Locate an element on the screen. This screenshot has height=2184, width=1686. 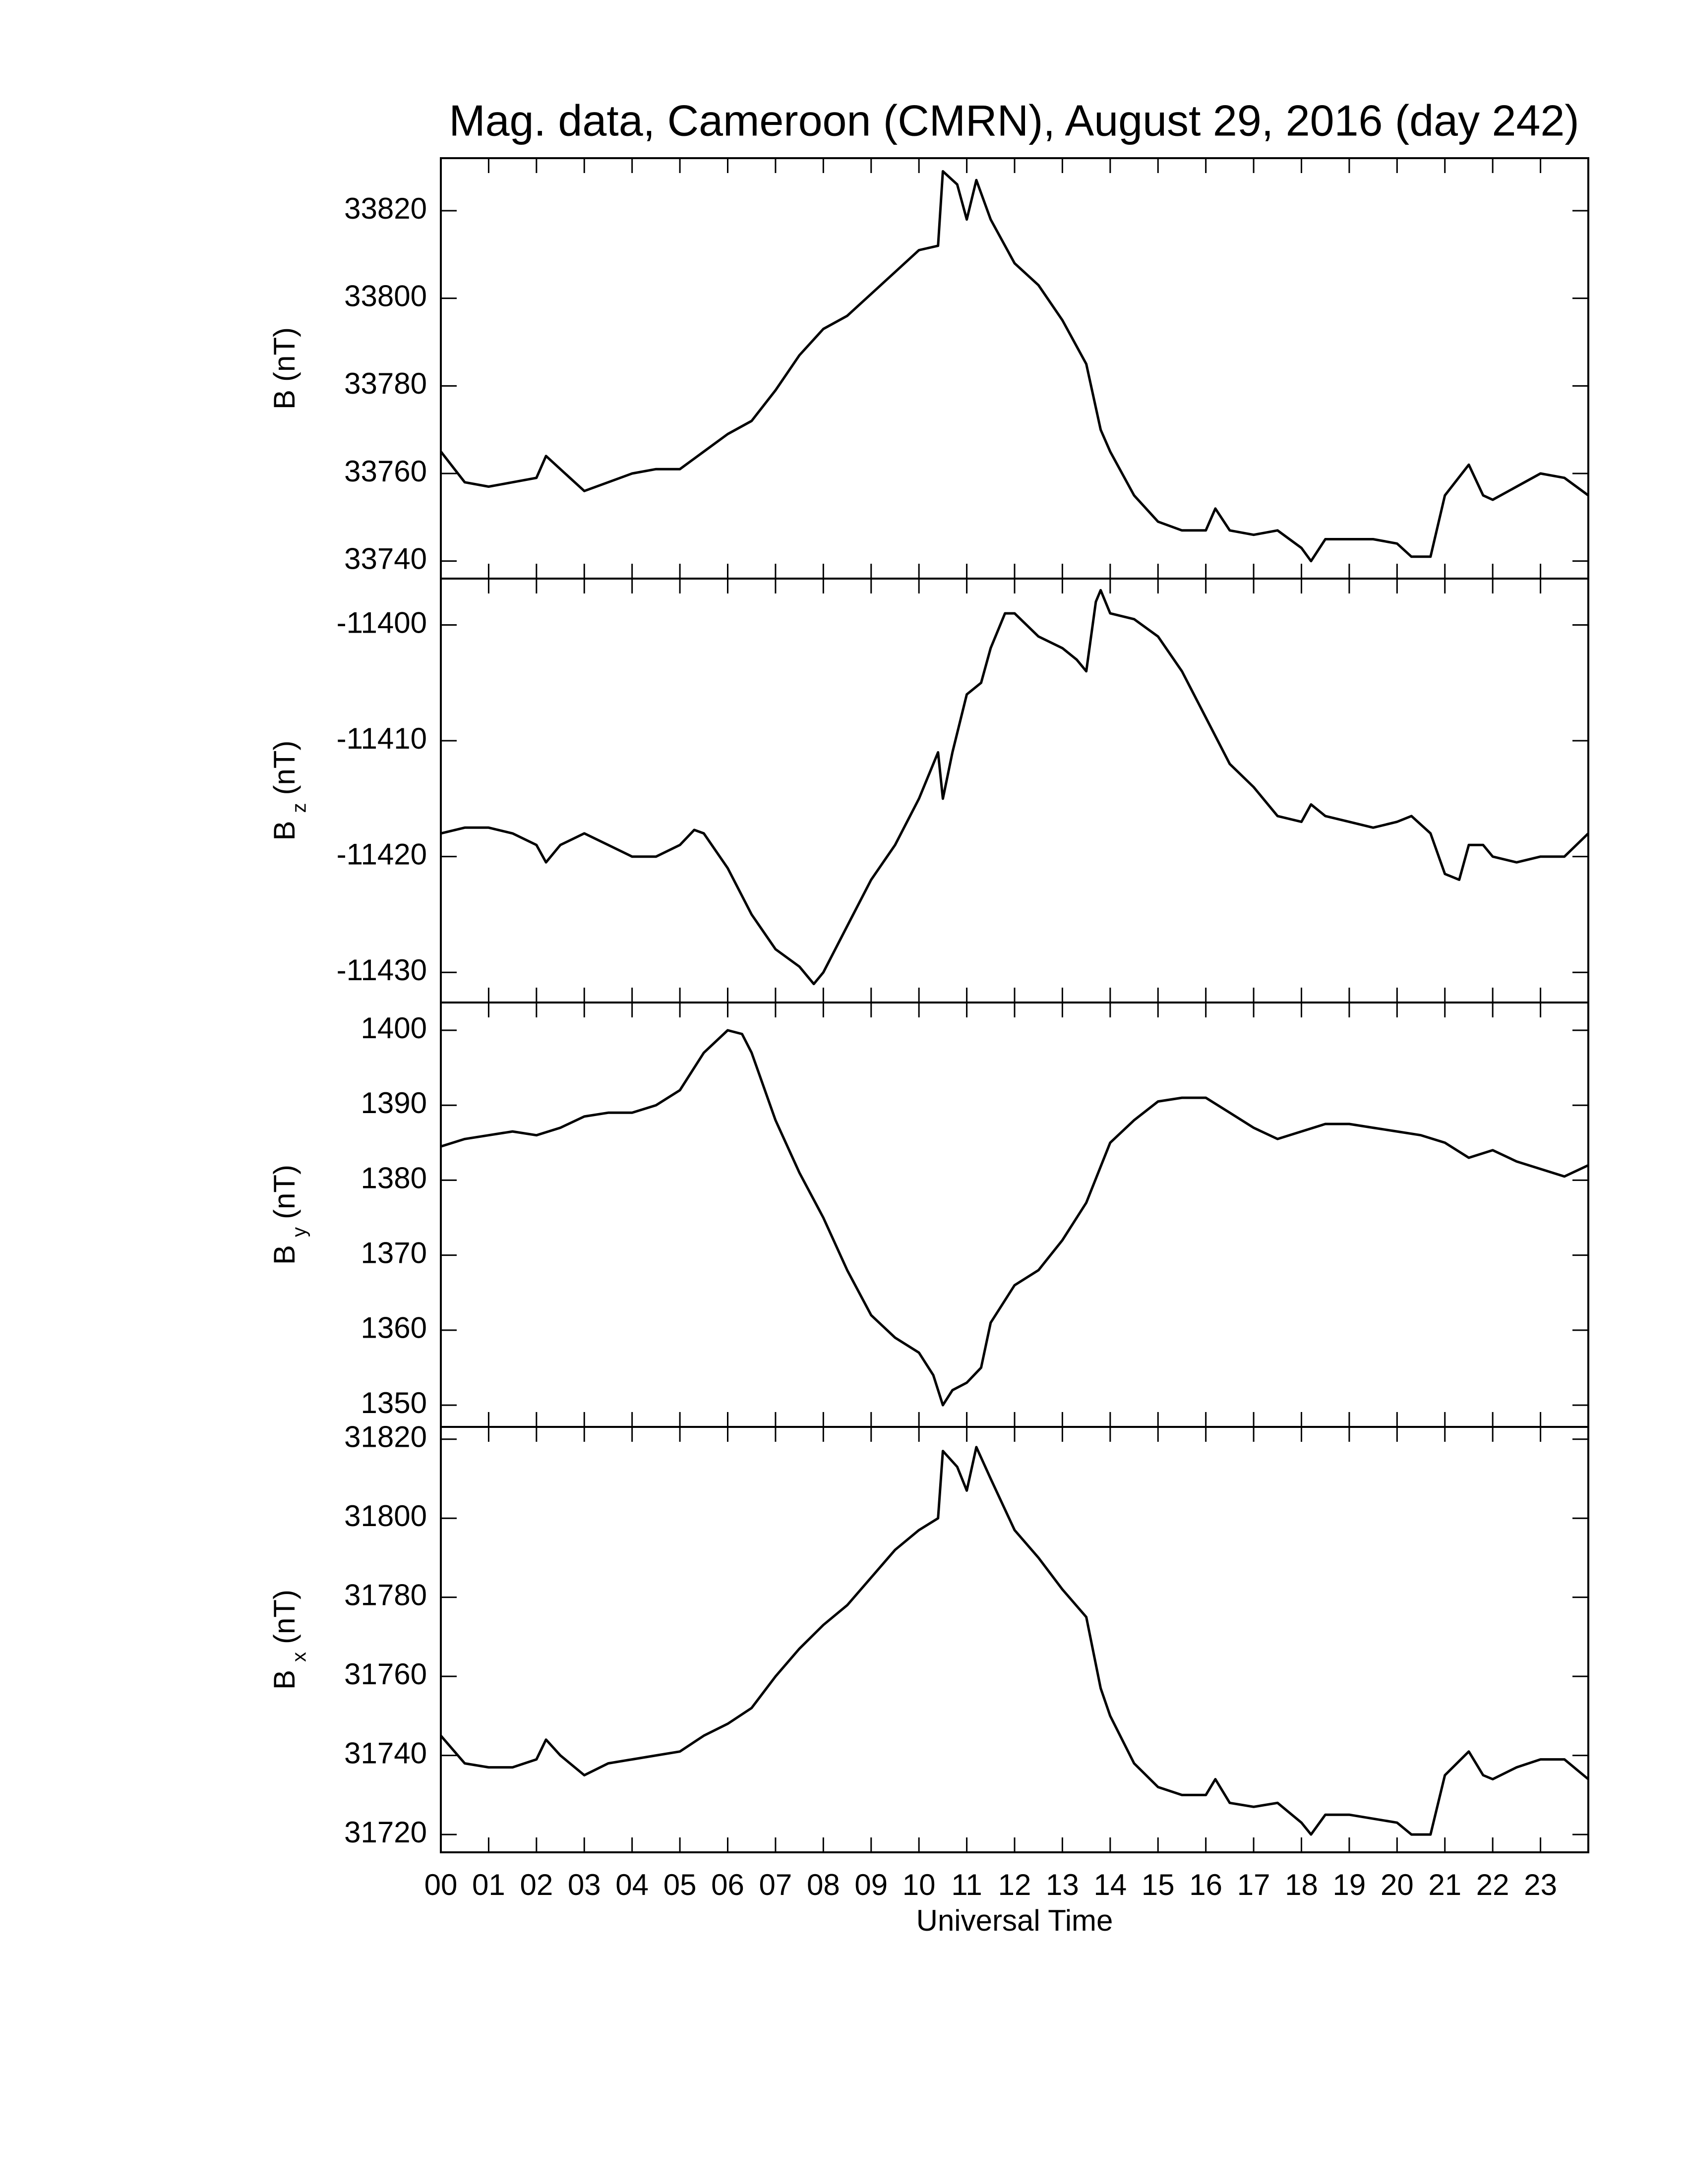
y-tick-label: 31800 is located at coordinates (386, 1516).